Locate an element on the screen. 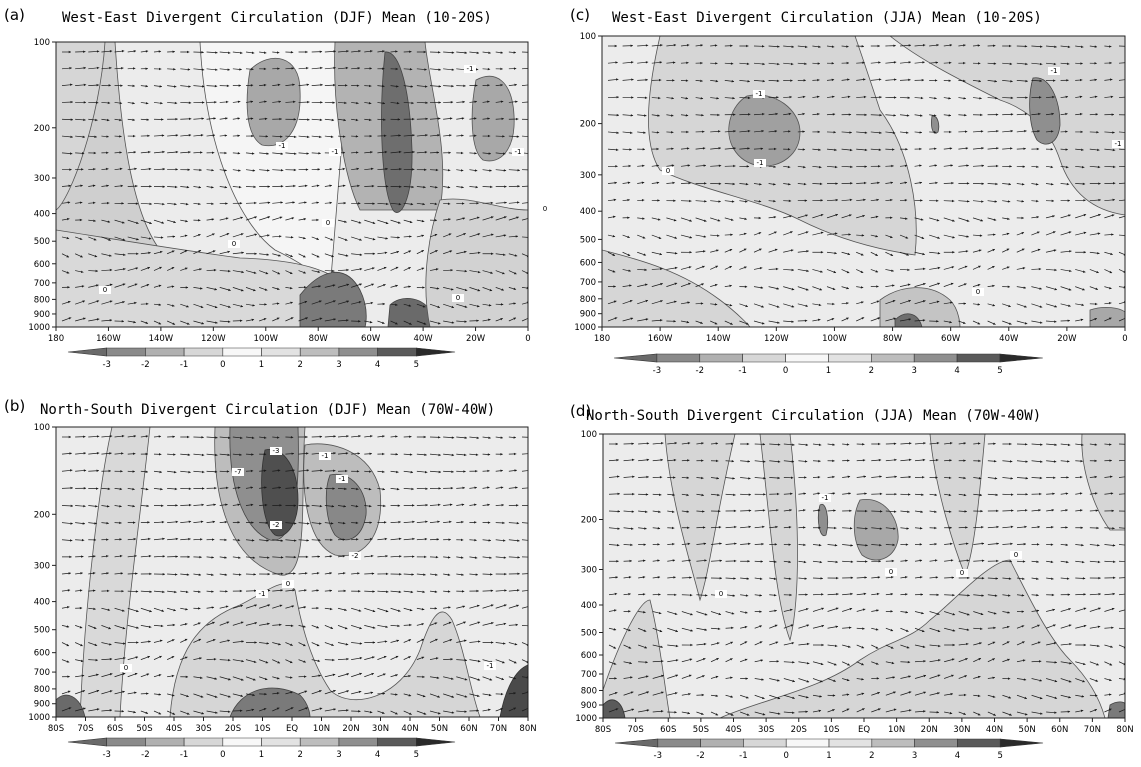 The width and height of the screenshot is (1141, 767). contour-region is located at coordinates (778, 538).